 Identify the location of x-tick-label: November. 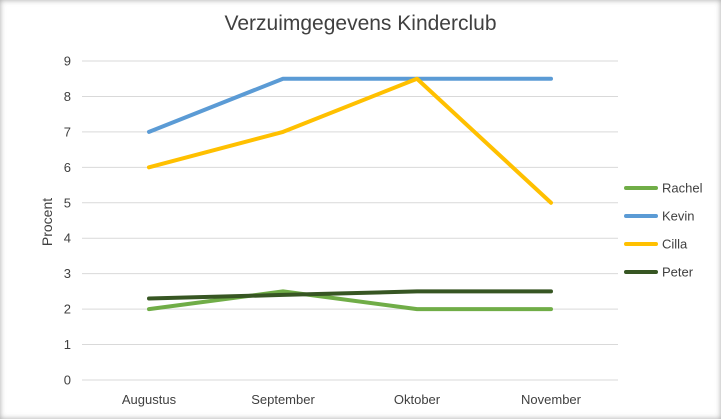
(551, 399).